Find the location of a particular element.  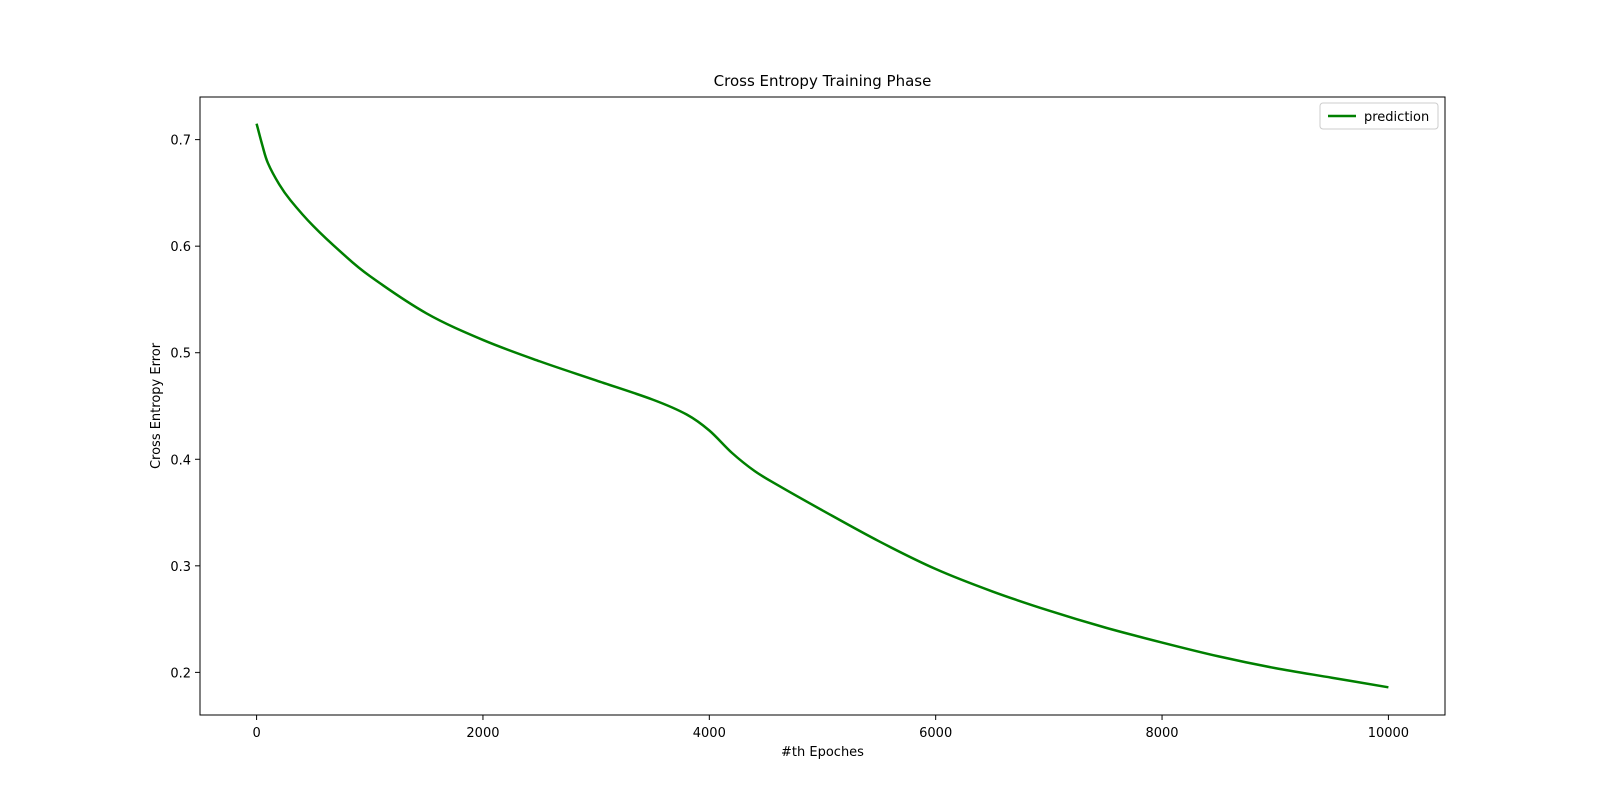

legend: prediction is located at coordinates (1379, 116).